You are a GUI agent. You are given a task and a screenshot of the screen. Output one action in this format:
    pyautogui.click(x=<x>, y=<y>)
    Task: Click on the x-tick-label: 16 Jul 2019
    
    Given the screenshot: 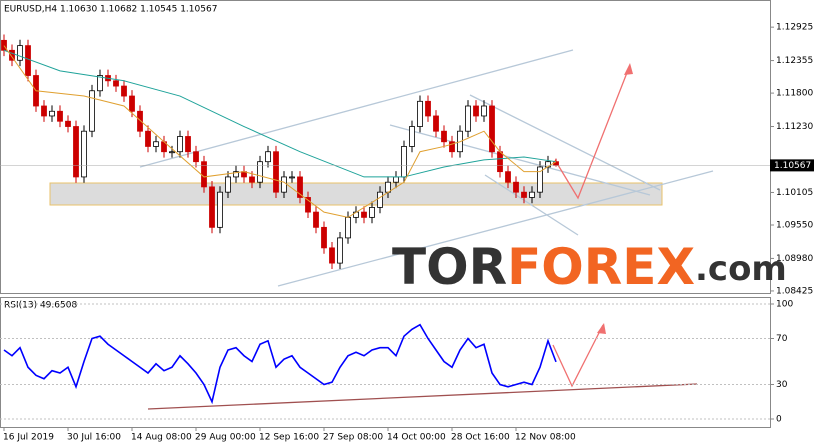 What is the action you would take?
    pyautogui.click(x=28, y=438)
    